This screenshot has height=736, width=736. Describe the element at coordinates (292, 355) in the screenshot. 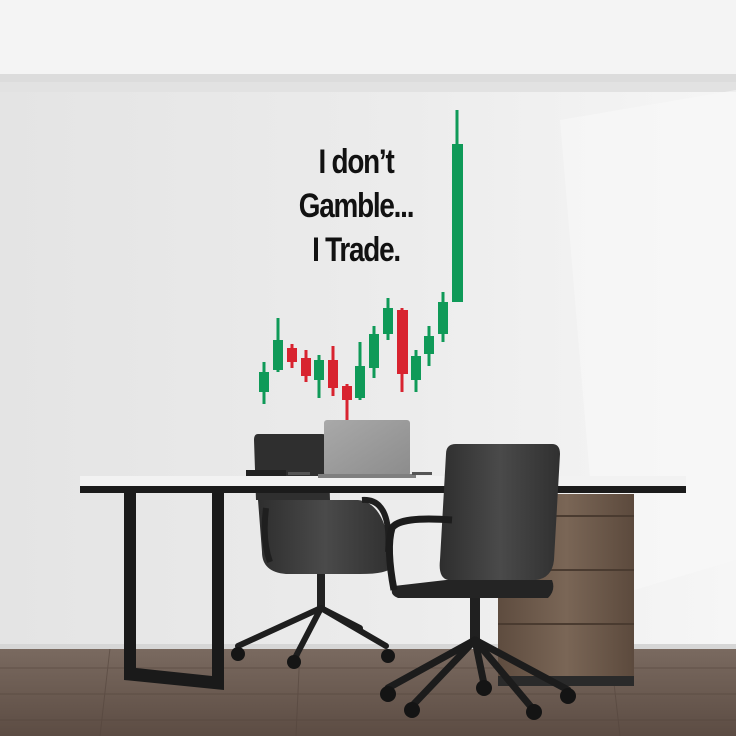

I see `candle-3-body` at that location.